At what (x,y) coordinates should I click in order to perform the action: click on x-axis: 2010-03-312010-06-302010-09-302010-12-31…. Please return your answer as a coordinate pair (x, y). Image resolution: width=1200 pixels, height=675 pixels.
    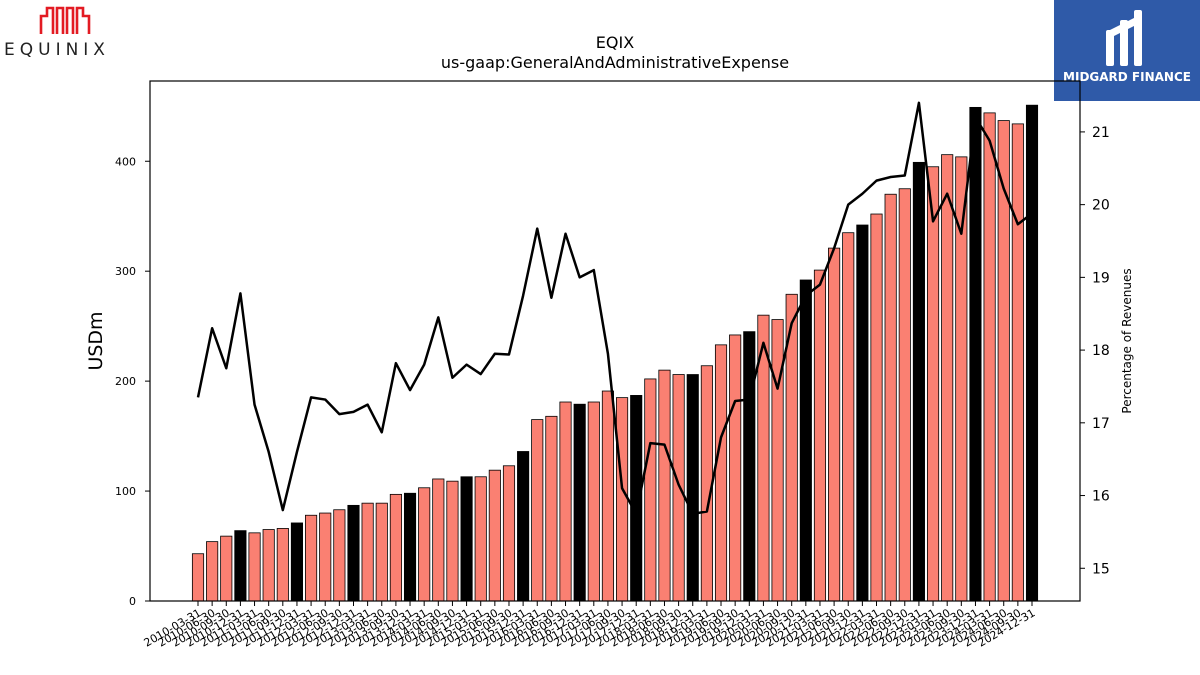
    Looking at the image, I should click on (590, 625).